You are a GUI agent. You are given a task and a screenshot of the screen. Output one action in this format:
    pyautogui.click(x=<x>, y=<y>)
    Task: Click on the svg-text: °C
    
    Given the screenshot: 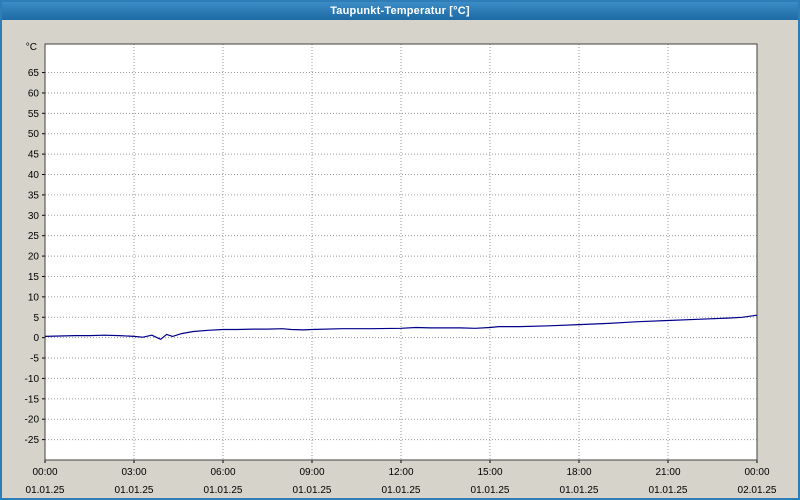 What is the action you would take?
    pyautogui.click(x=31, y=47)
    